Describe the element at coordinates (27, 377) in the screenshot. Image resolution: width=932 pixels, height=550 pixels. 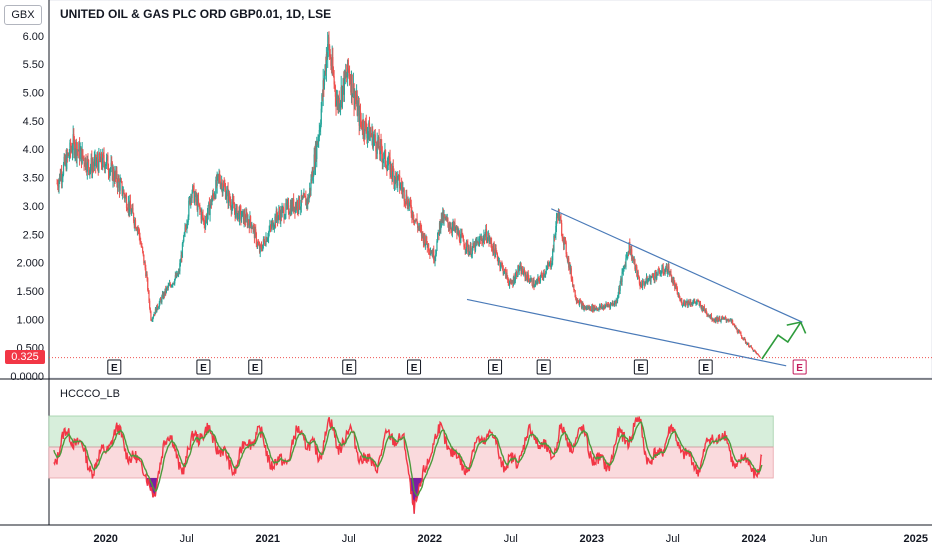
I see `y-tick-label: 0.0000` at that location.